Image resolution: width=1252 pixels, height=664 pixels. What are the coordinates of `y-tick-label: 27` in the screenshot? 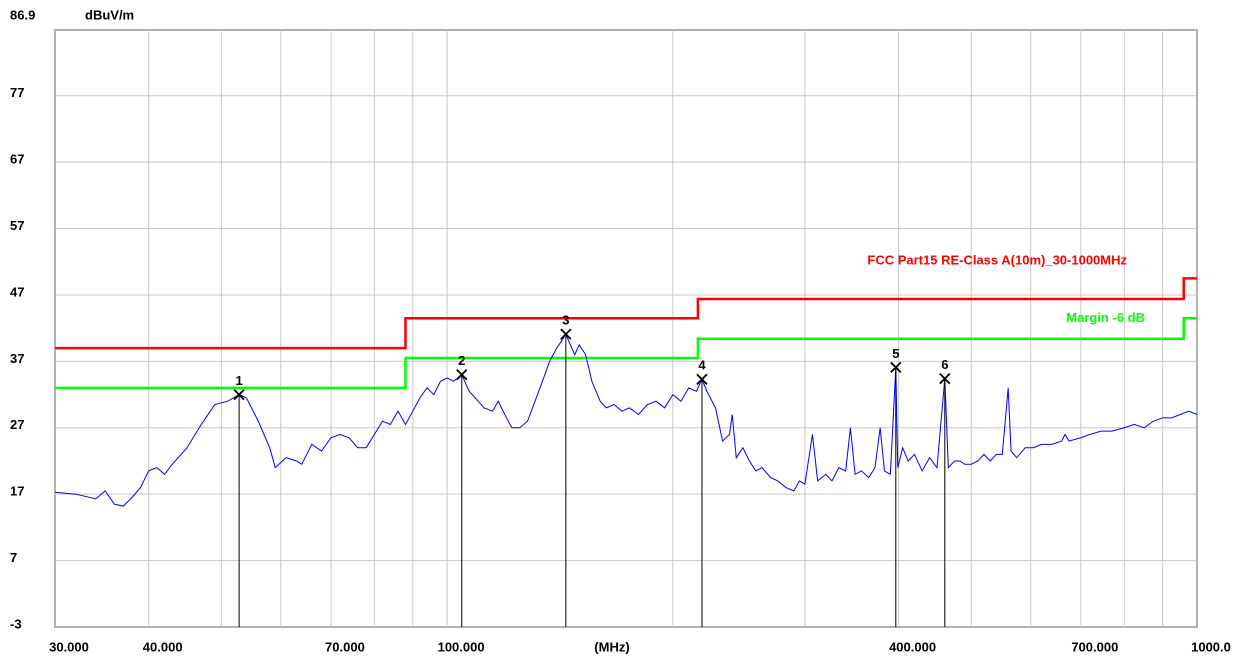 It's located at (17, 424).